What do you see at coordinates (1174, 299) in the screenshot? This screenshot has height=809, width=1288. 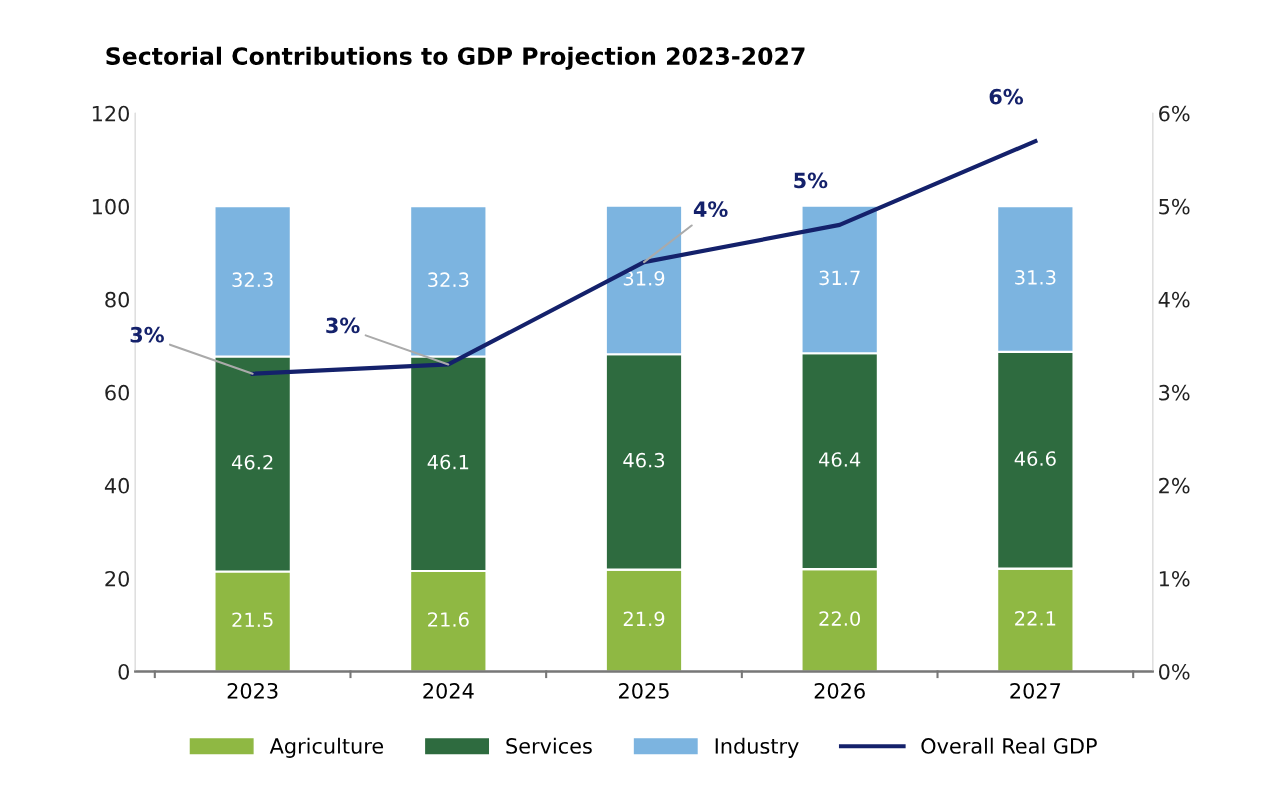 I see `y2-tick-label: 4%` at bounding box center [1174, 299].